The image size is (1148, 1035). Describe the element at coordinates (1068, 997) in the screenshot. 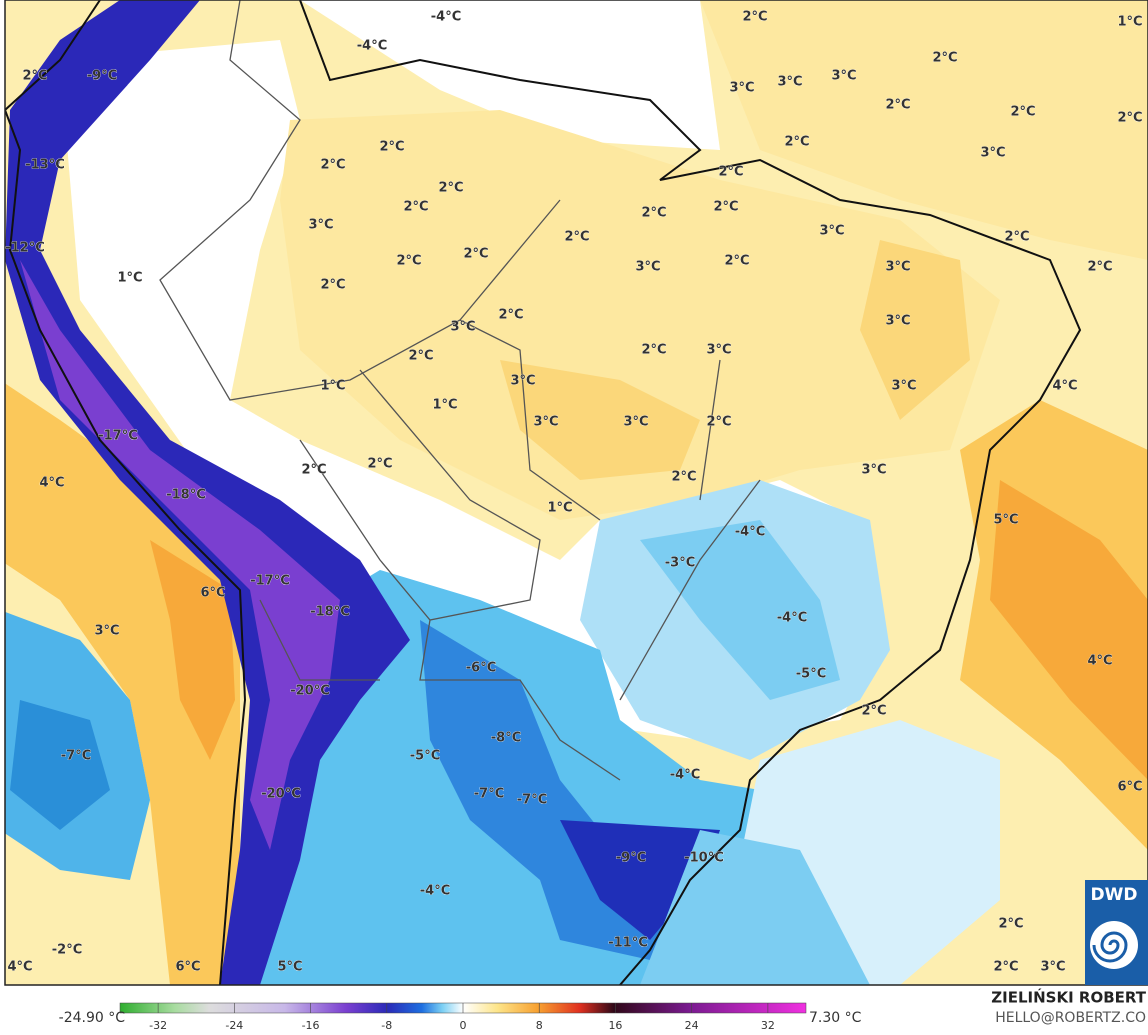

I see `author: ZIELIŃSKI ROBERT` at that location.